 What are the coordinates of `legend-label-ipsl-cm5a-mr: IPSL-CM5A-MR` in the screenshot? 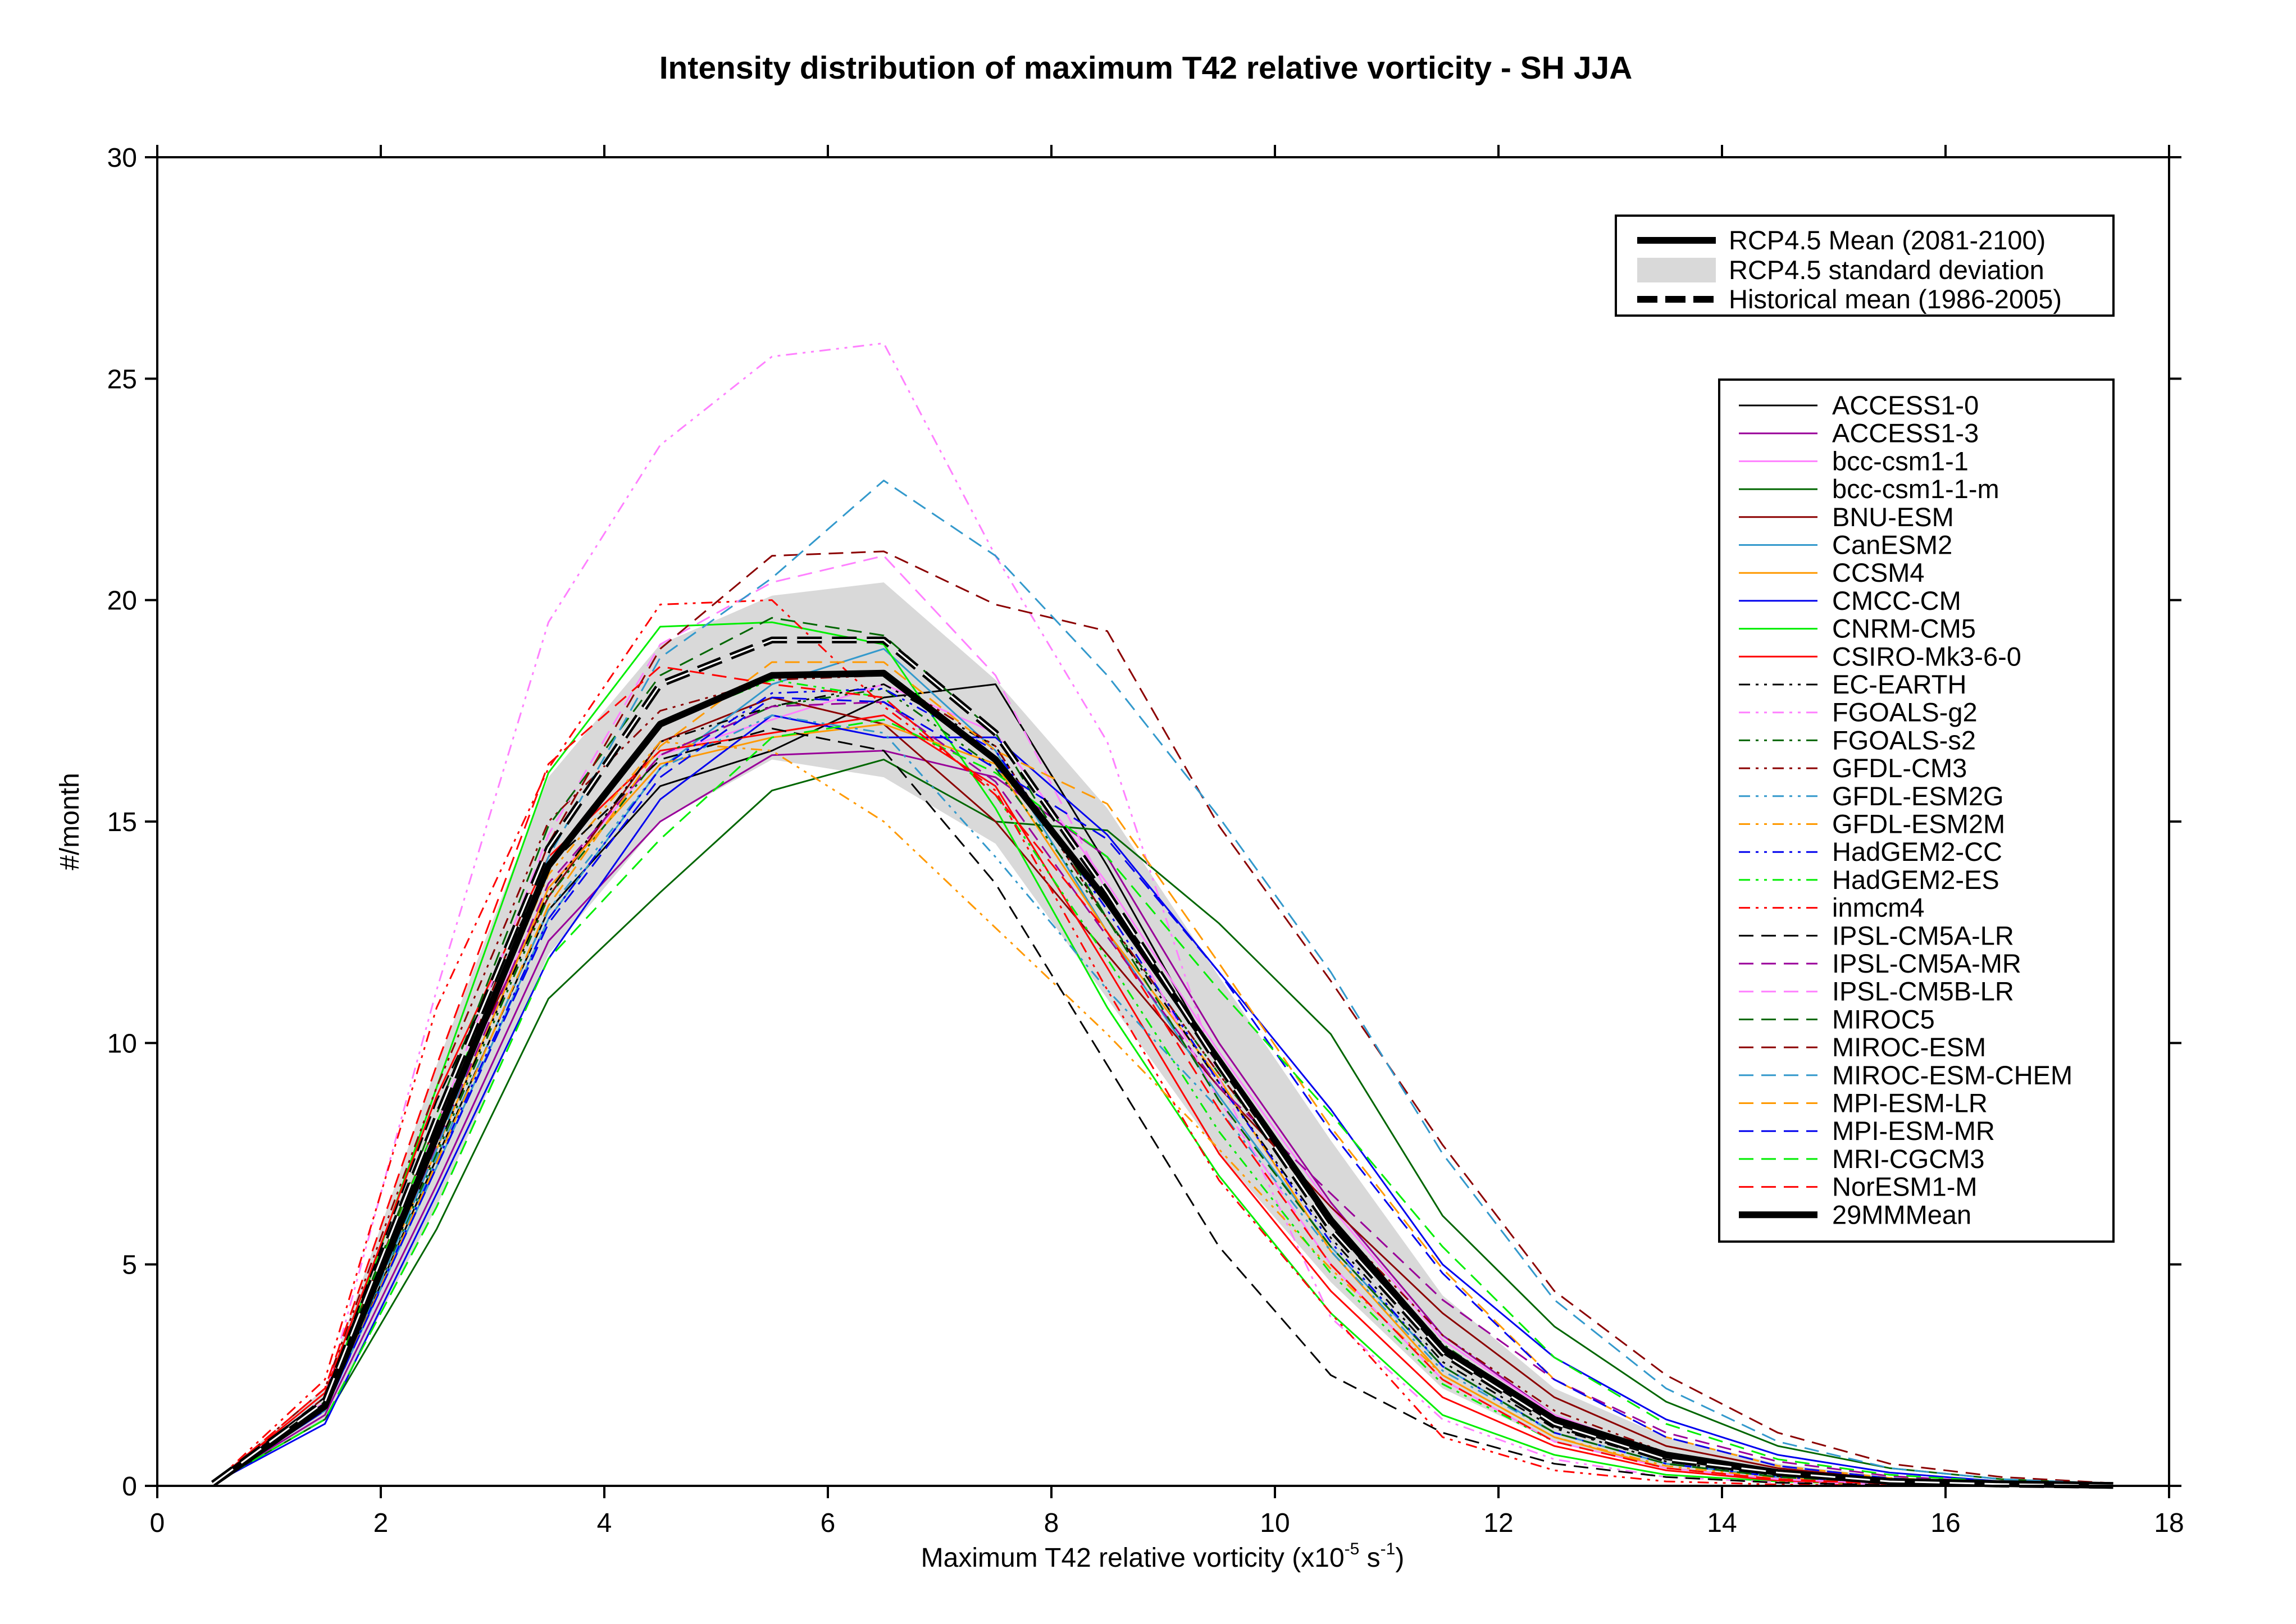 It's located at (1926, 963).